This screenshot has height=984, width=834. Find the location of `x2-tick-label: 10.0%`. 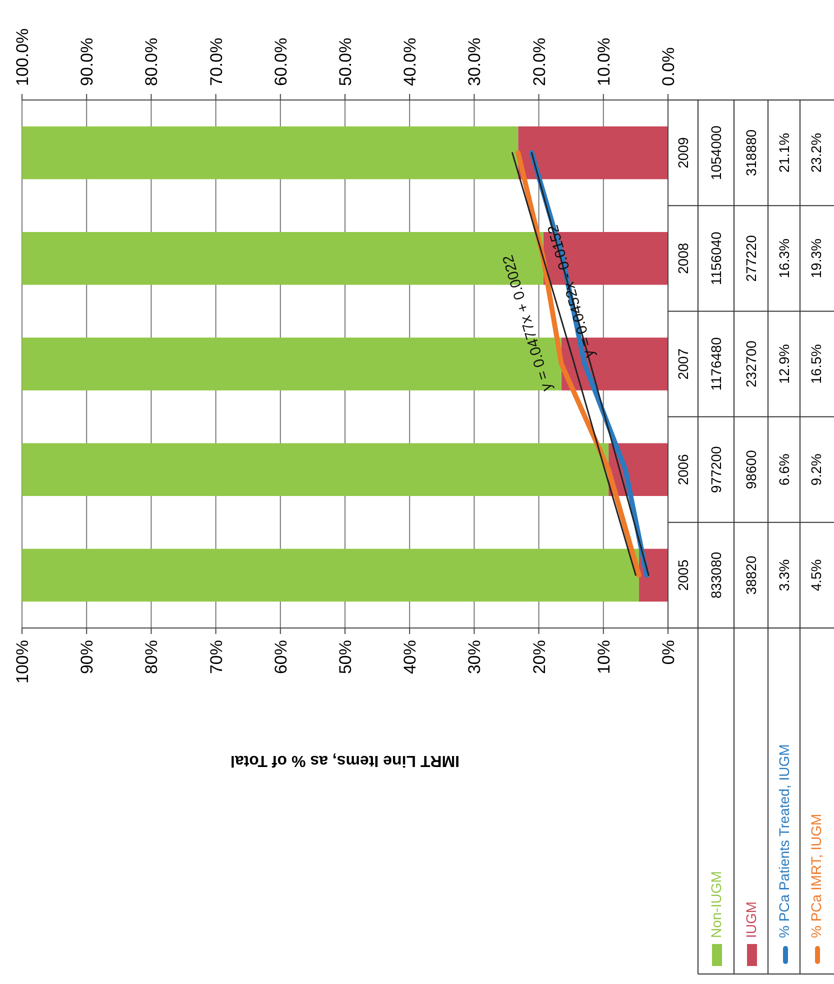

x2-tick-label: 10.0% is located at coordinates (604, 62).